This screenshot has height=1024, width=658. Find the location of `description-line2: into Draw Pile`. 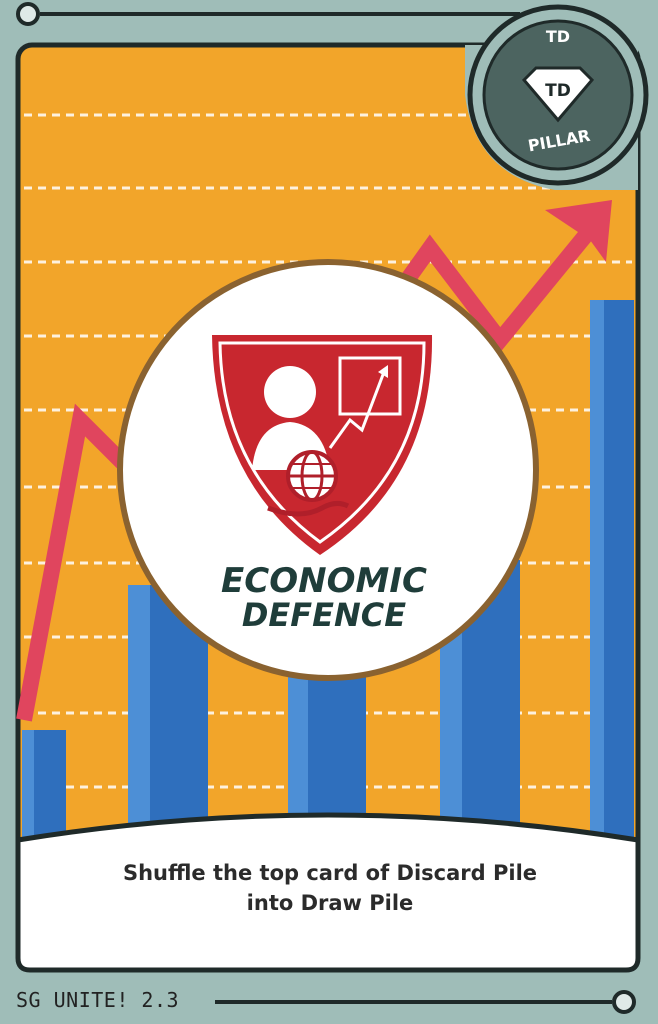

description-line2: into Draw Pile is located at coordinates (330, 903).